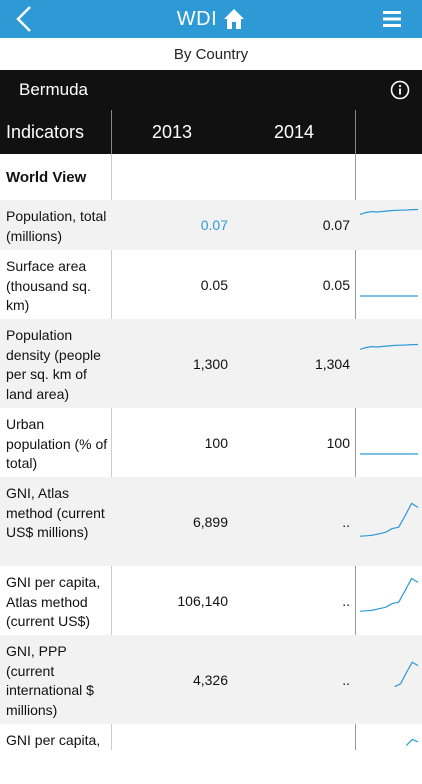  I want to click on value-2013: 0.05, so click(214, 285).